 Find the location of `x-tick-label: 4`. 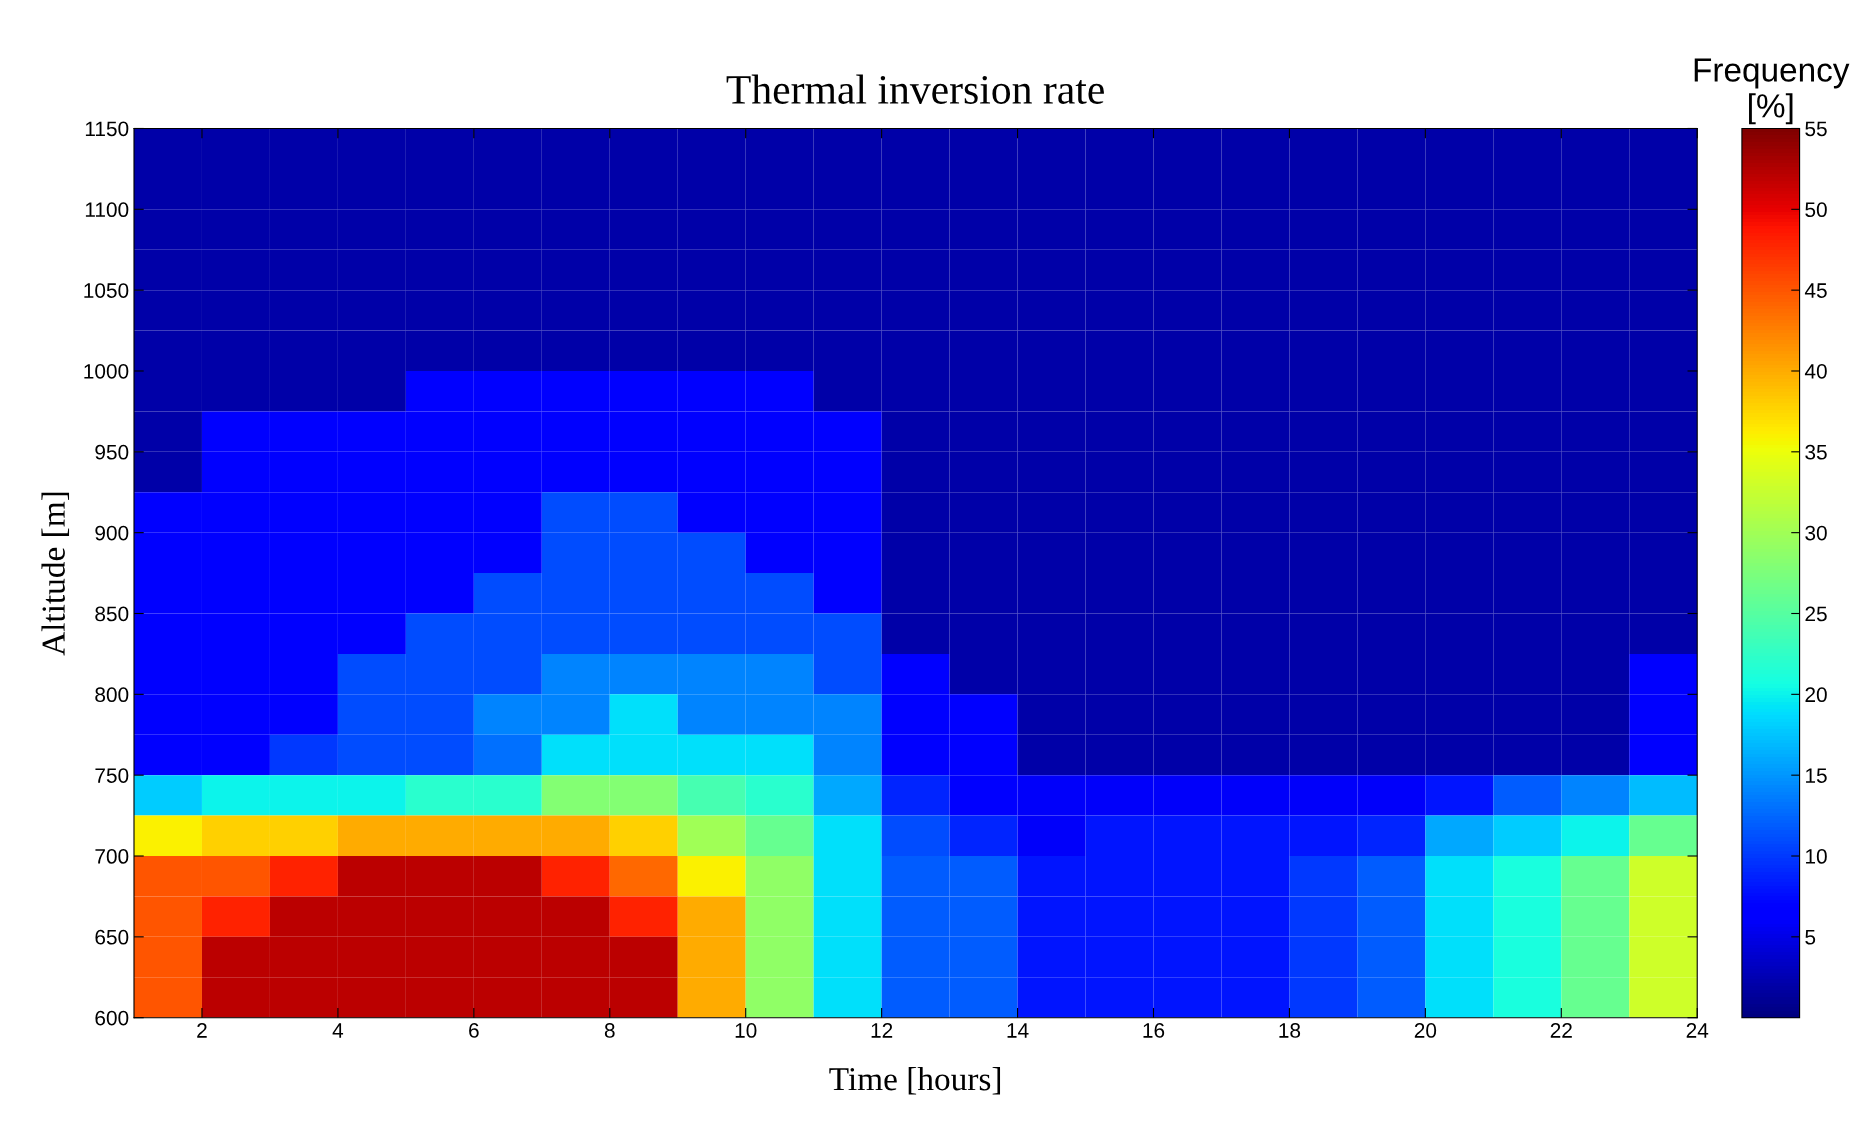

x-tick-label: 4 is located at coordinates (338, 1030).